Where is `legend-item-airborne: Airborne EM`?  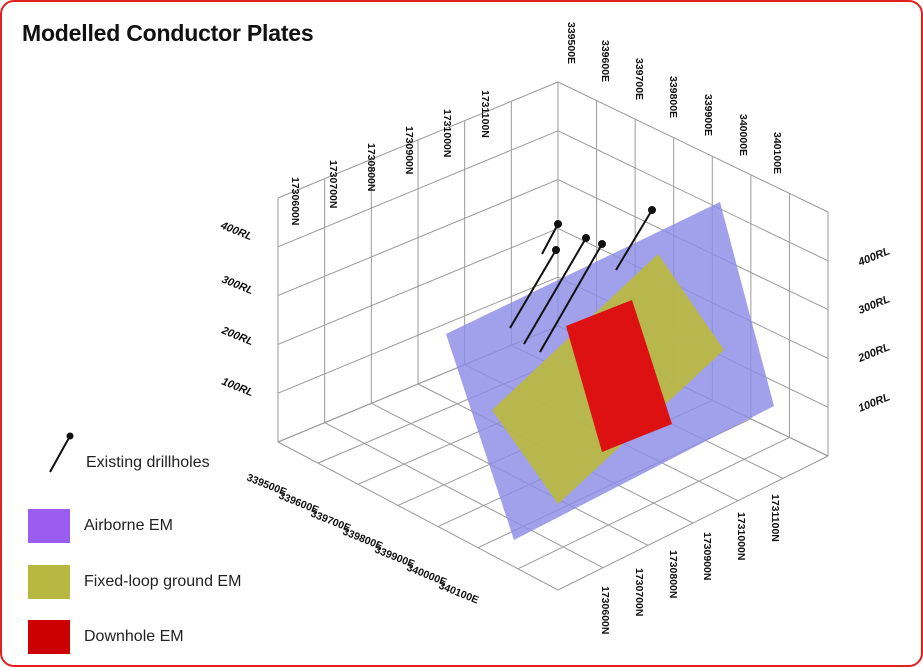
legend-item-airborne: Airborne EM is located at coordinates (100, 526).